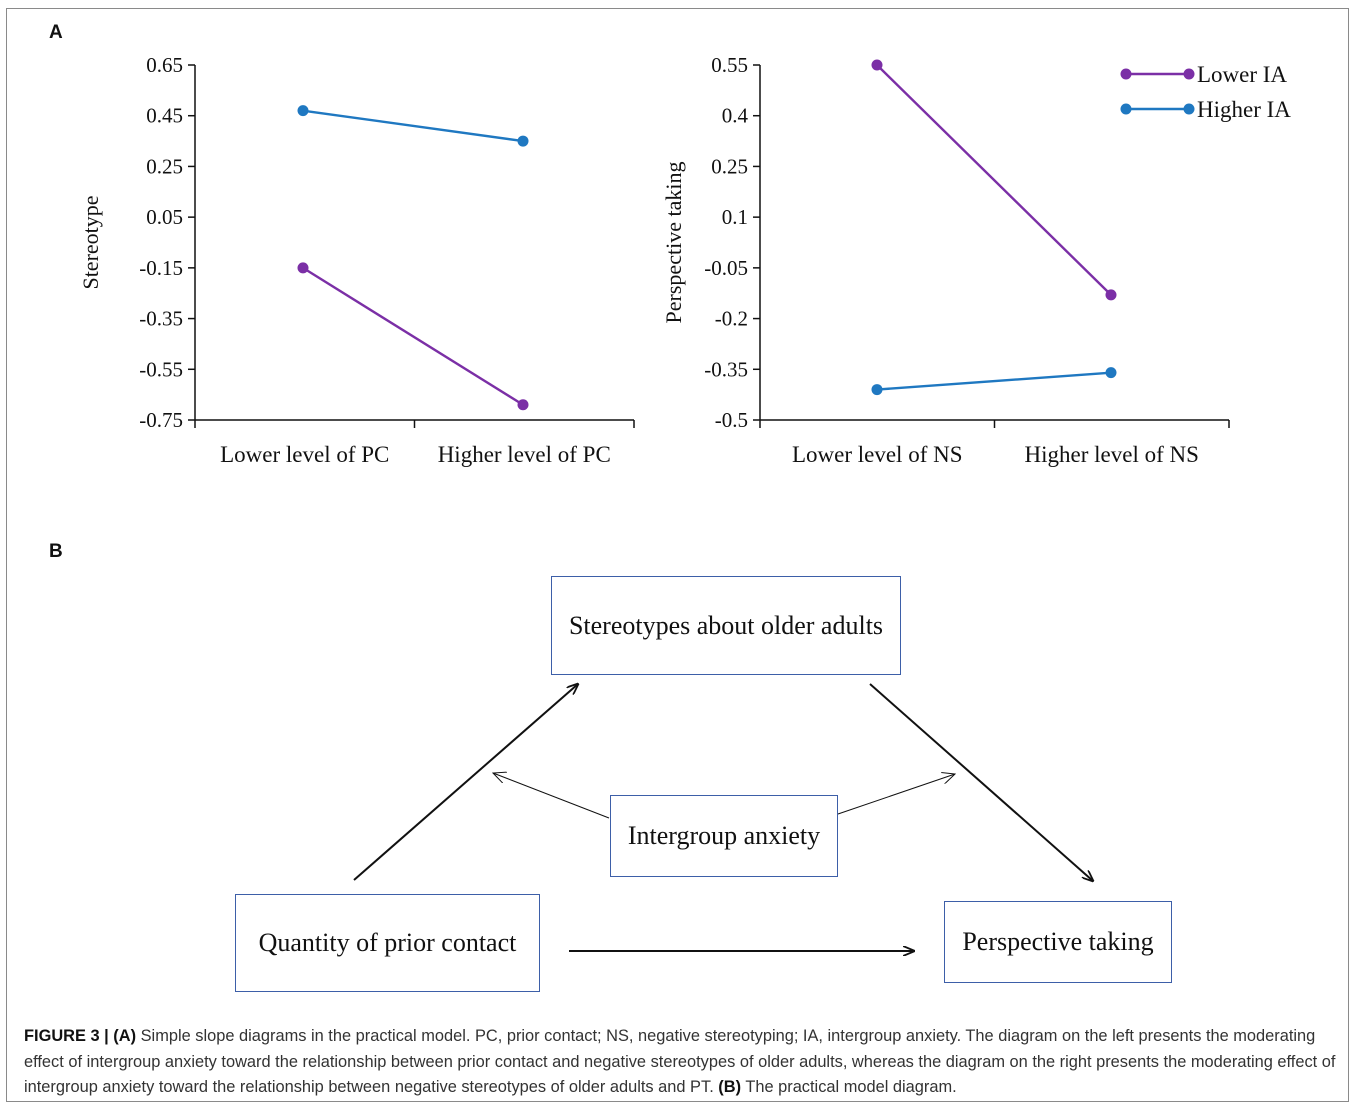 This screenshot has width=1357, height=1105. Describe the element at coordinates (164, 217) in the screenshot. I see `y-tick-label: 0.05` at that location.